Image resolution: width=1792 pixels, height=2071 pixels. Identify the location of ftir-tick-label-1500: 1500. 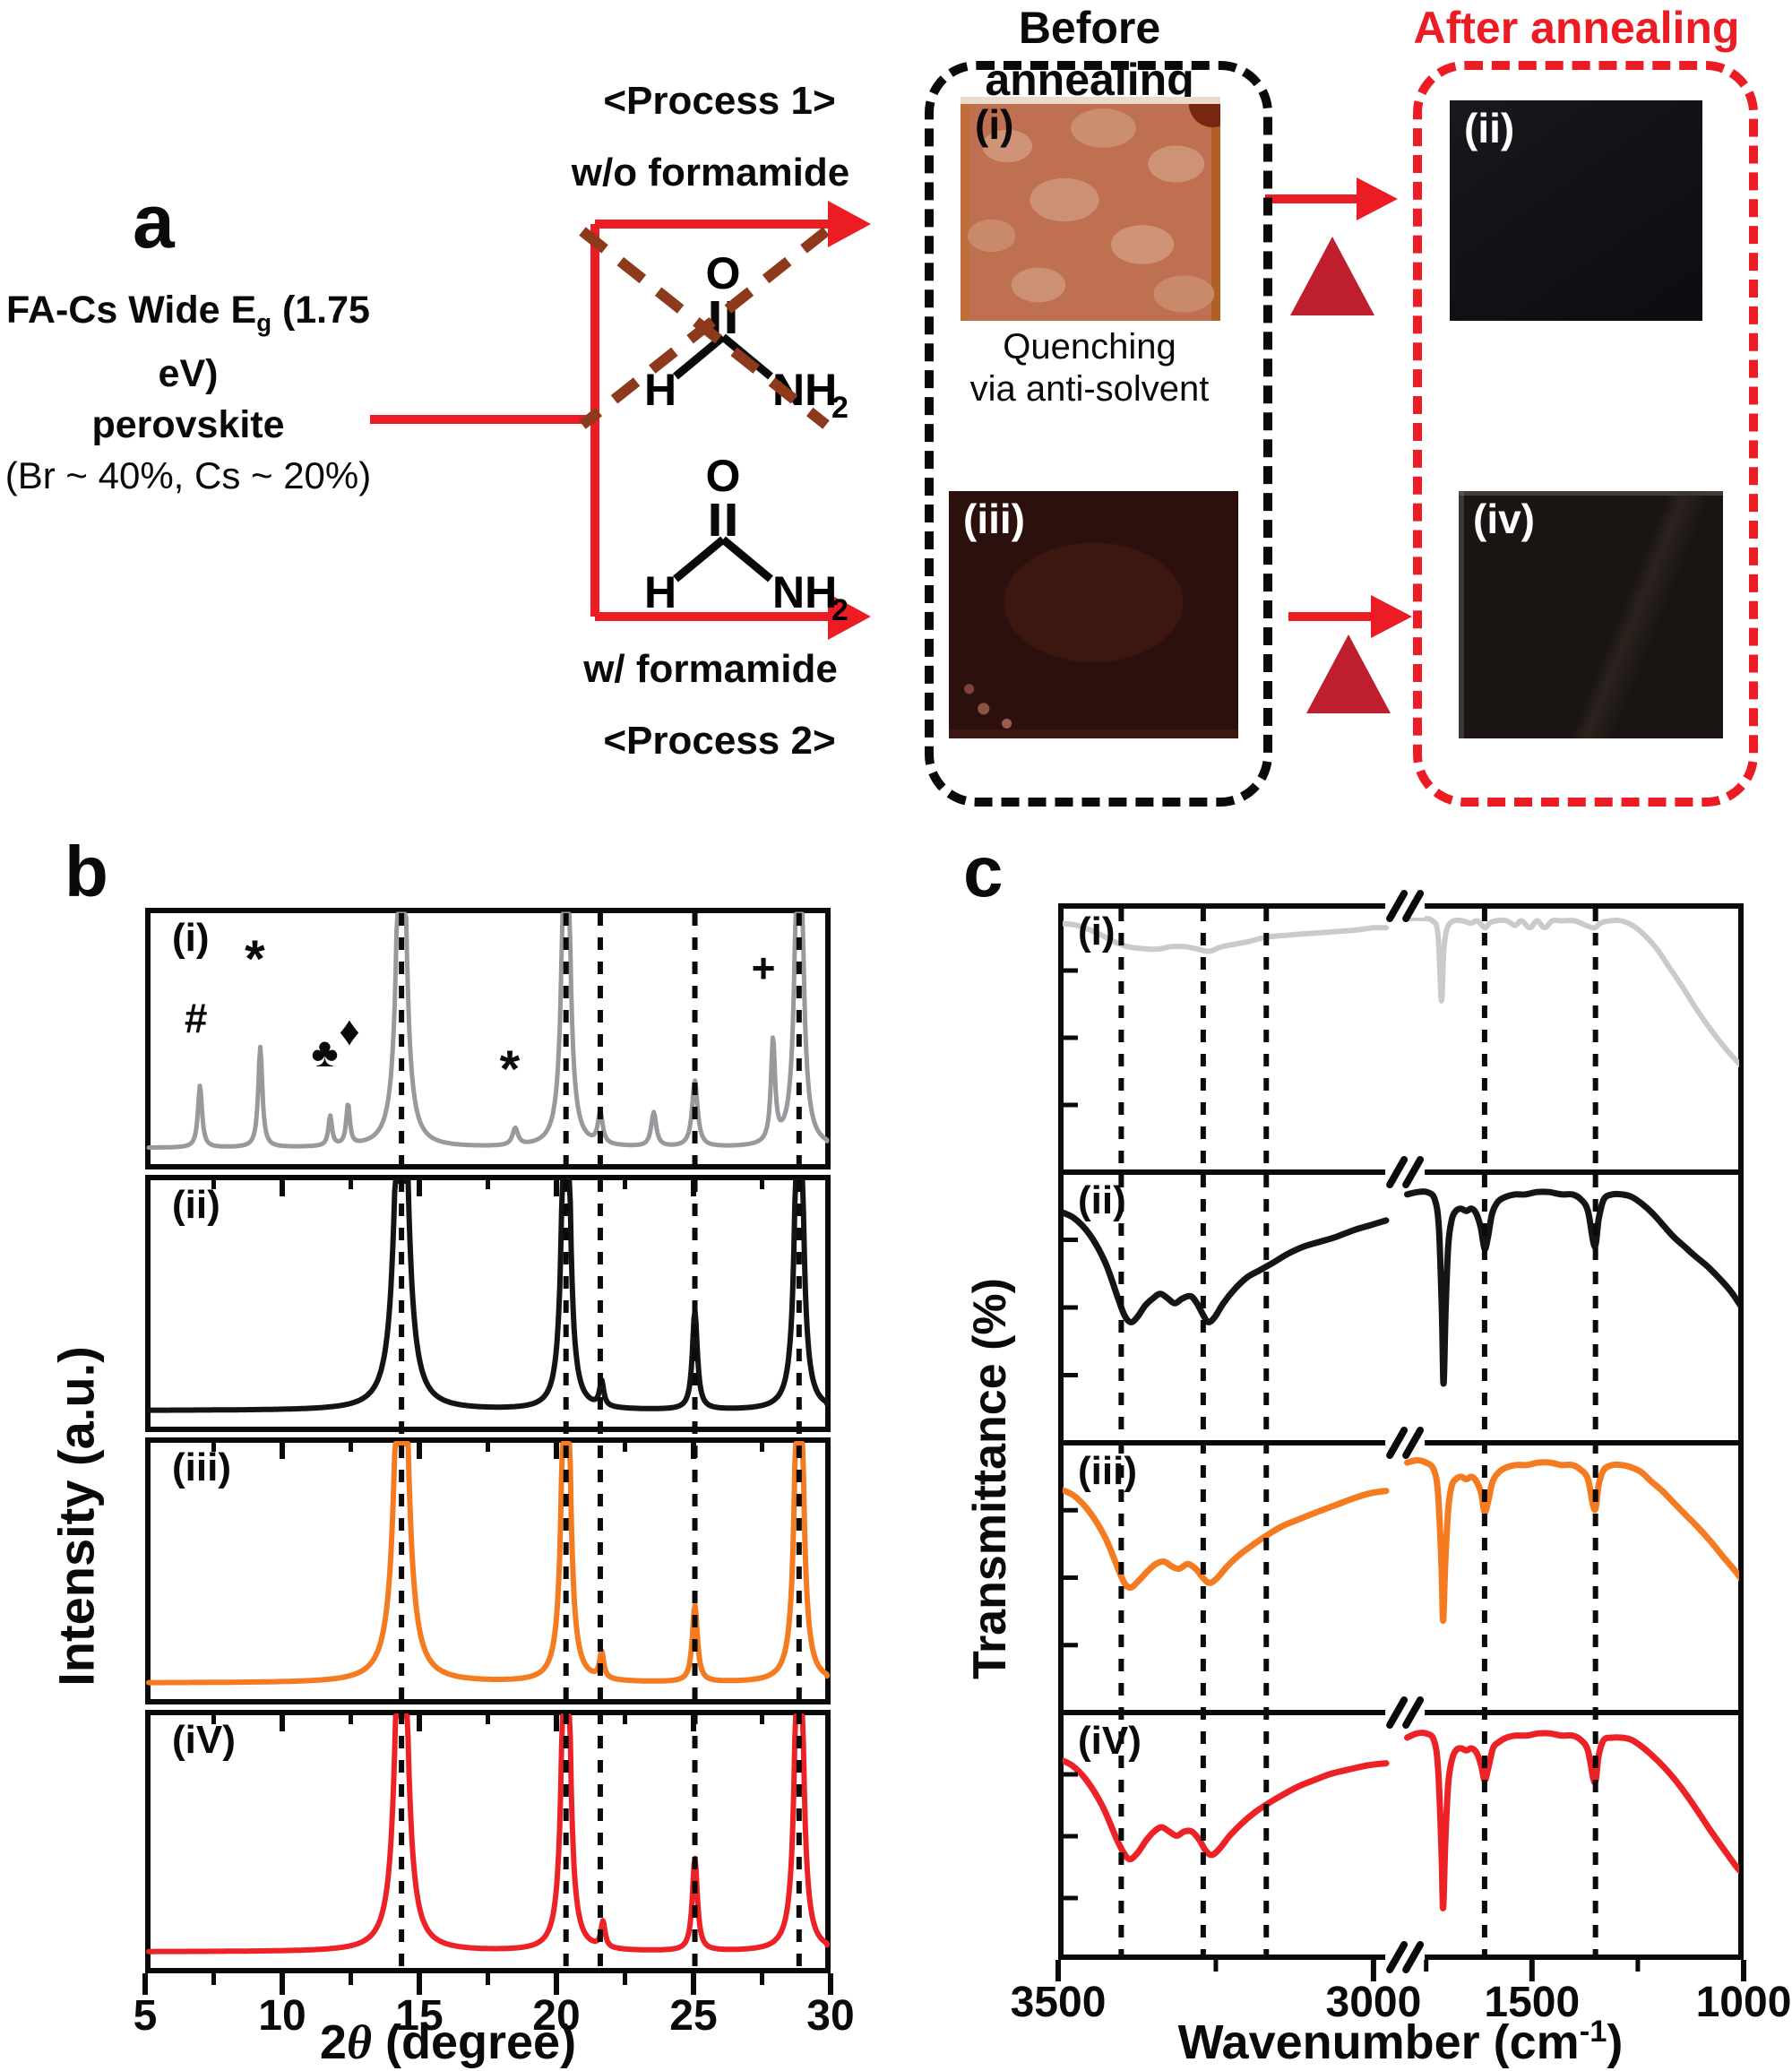
(1532, 2002).